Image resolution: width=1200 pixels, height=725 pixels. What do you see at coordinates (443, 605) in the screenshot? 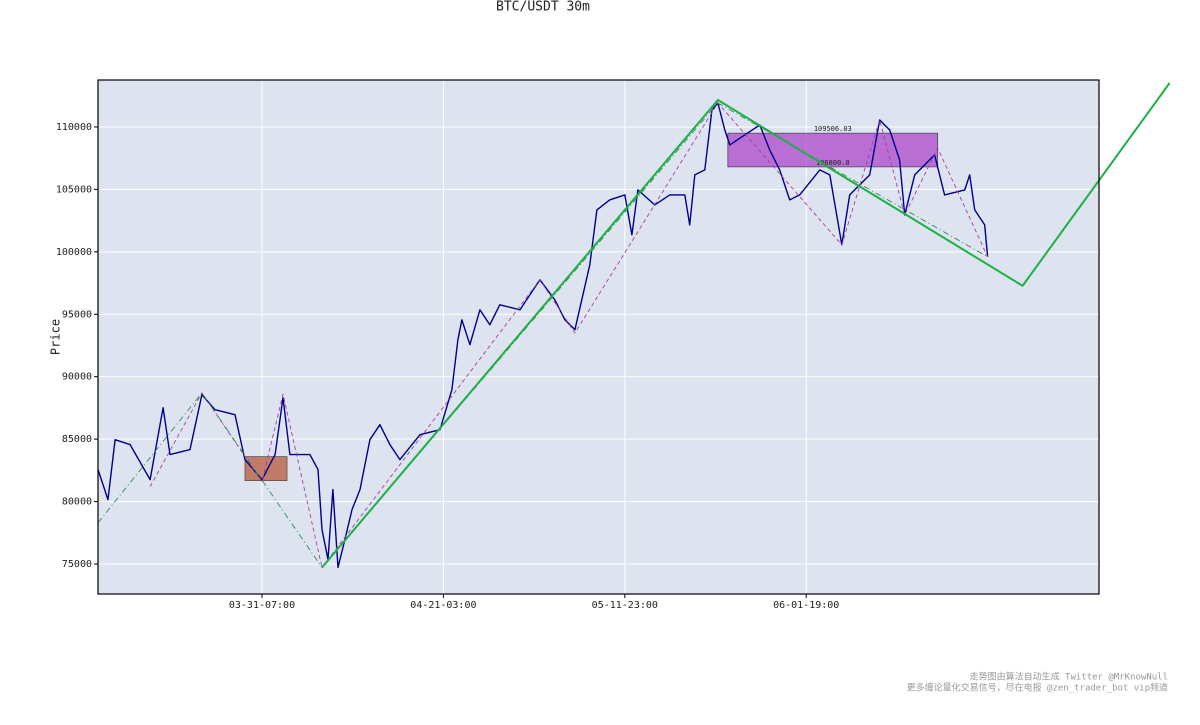
I see `x-tick-label: 04-21-03:00` at bounding box center [443, 605].